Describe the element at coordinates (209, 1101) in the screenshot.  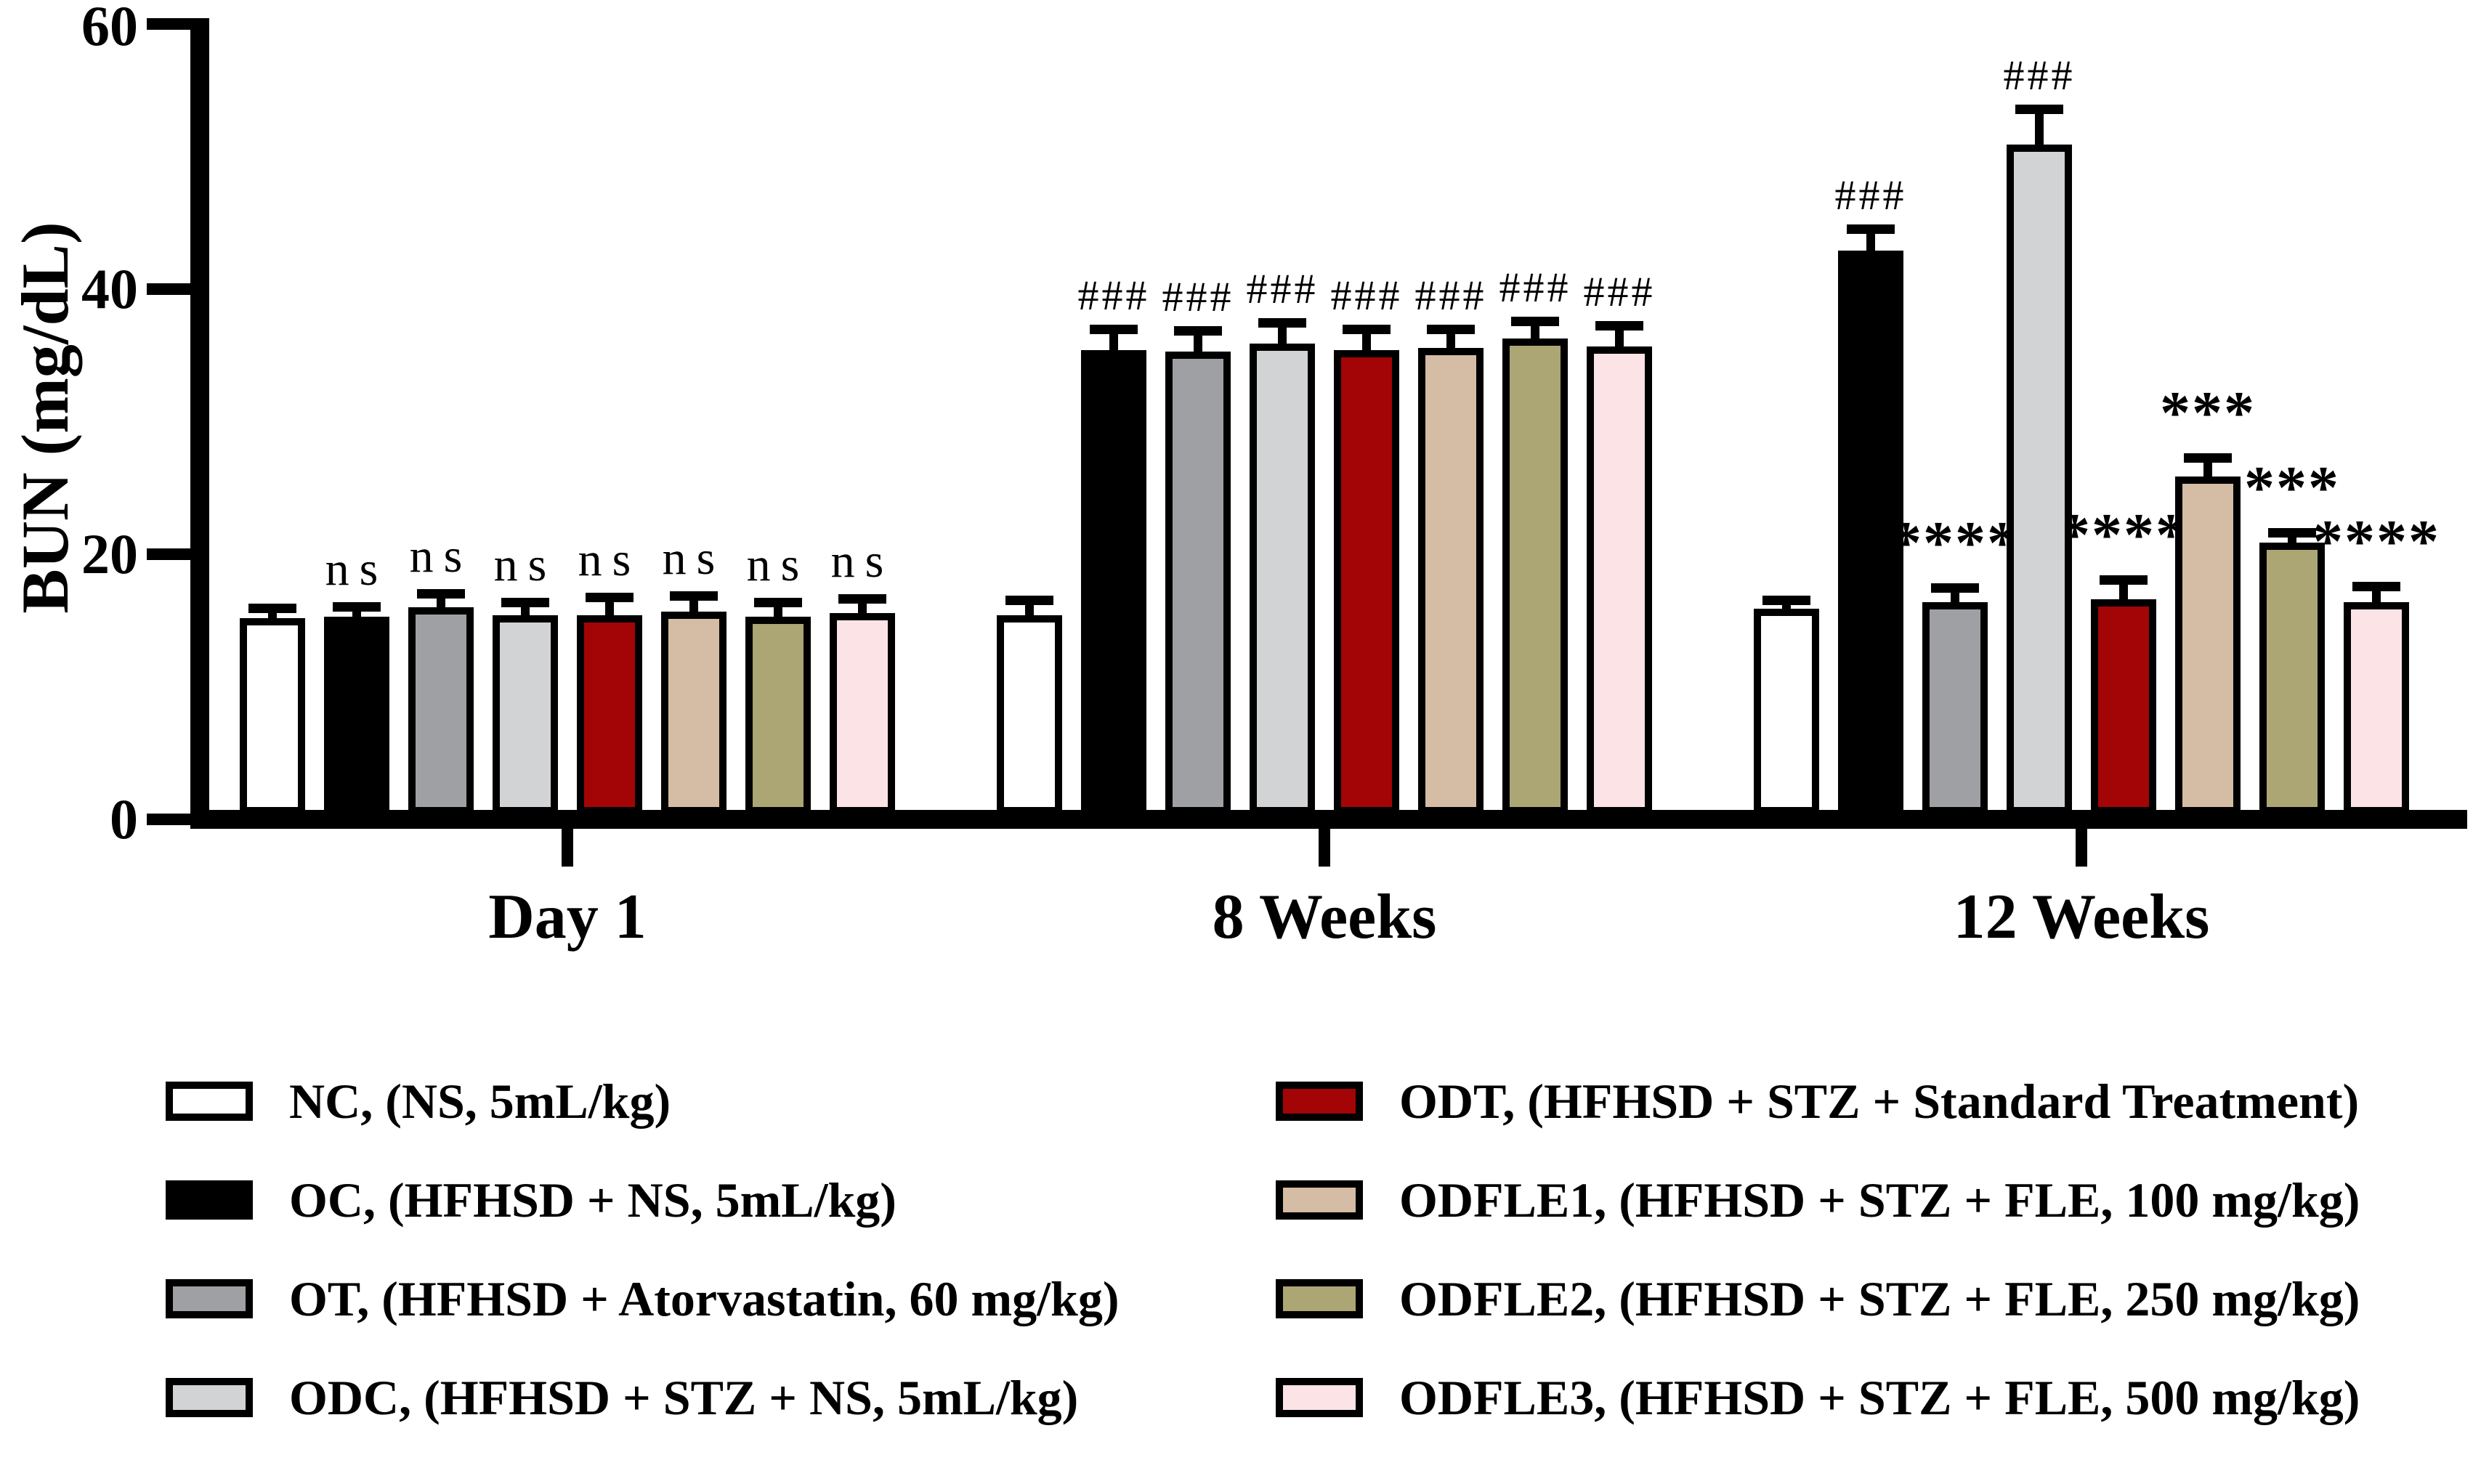
I see `legend-swatch-NC` at that location.